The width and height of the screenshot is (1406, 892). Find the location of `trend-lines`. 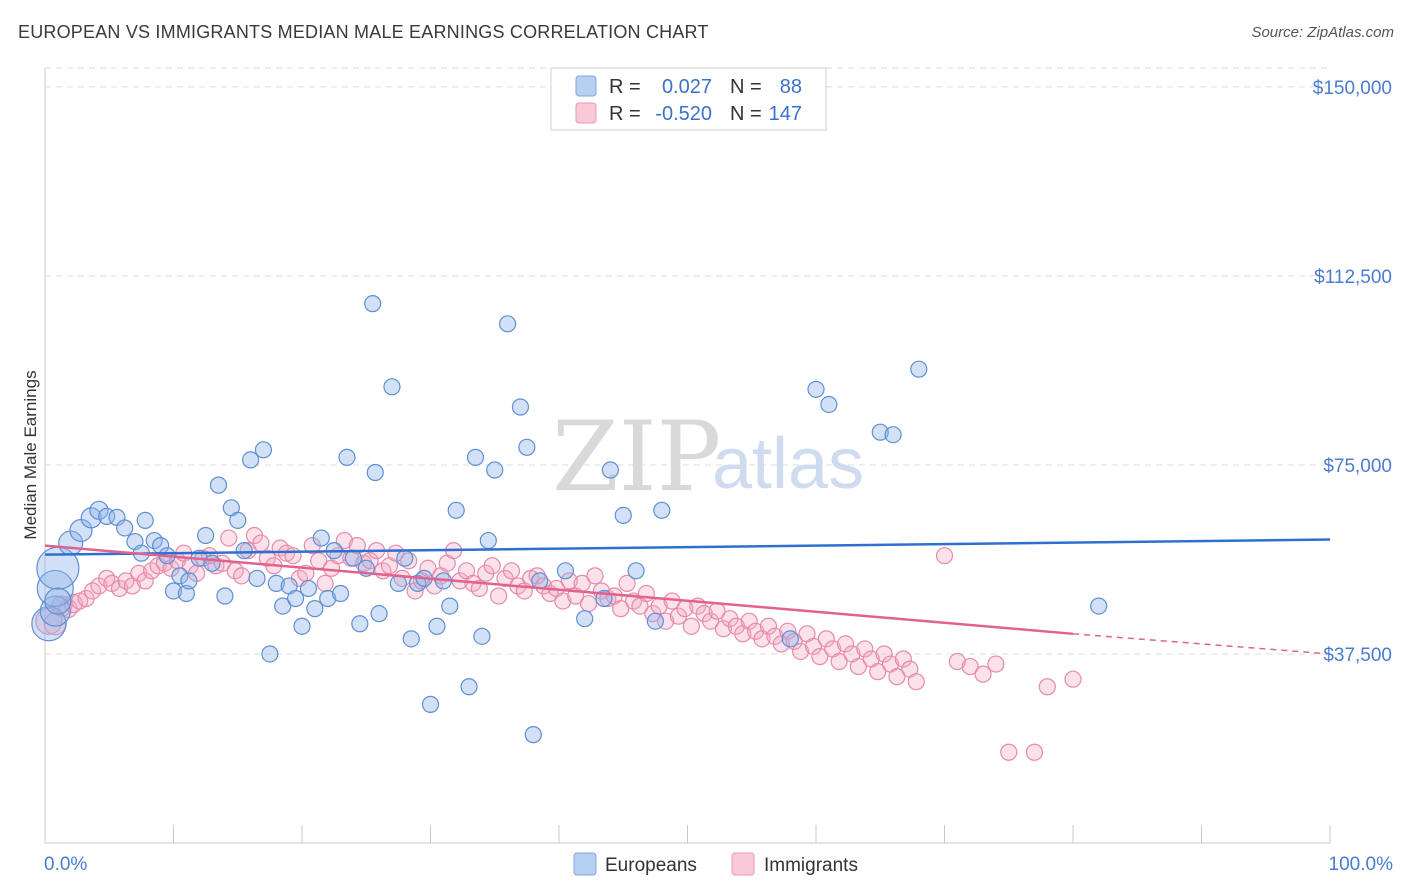

trend-lines is located at coordinates (687, 596).